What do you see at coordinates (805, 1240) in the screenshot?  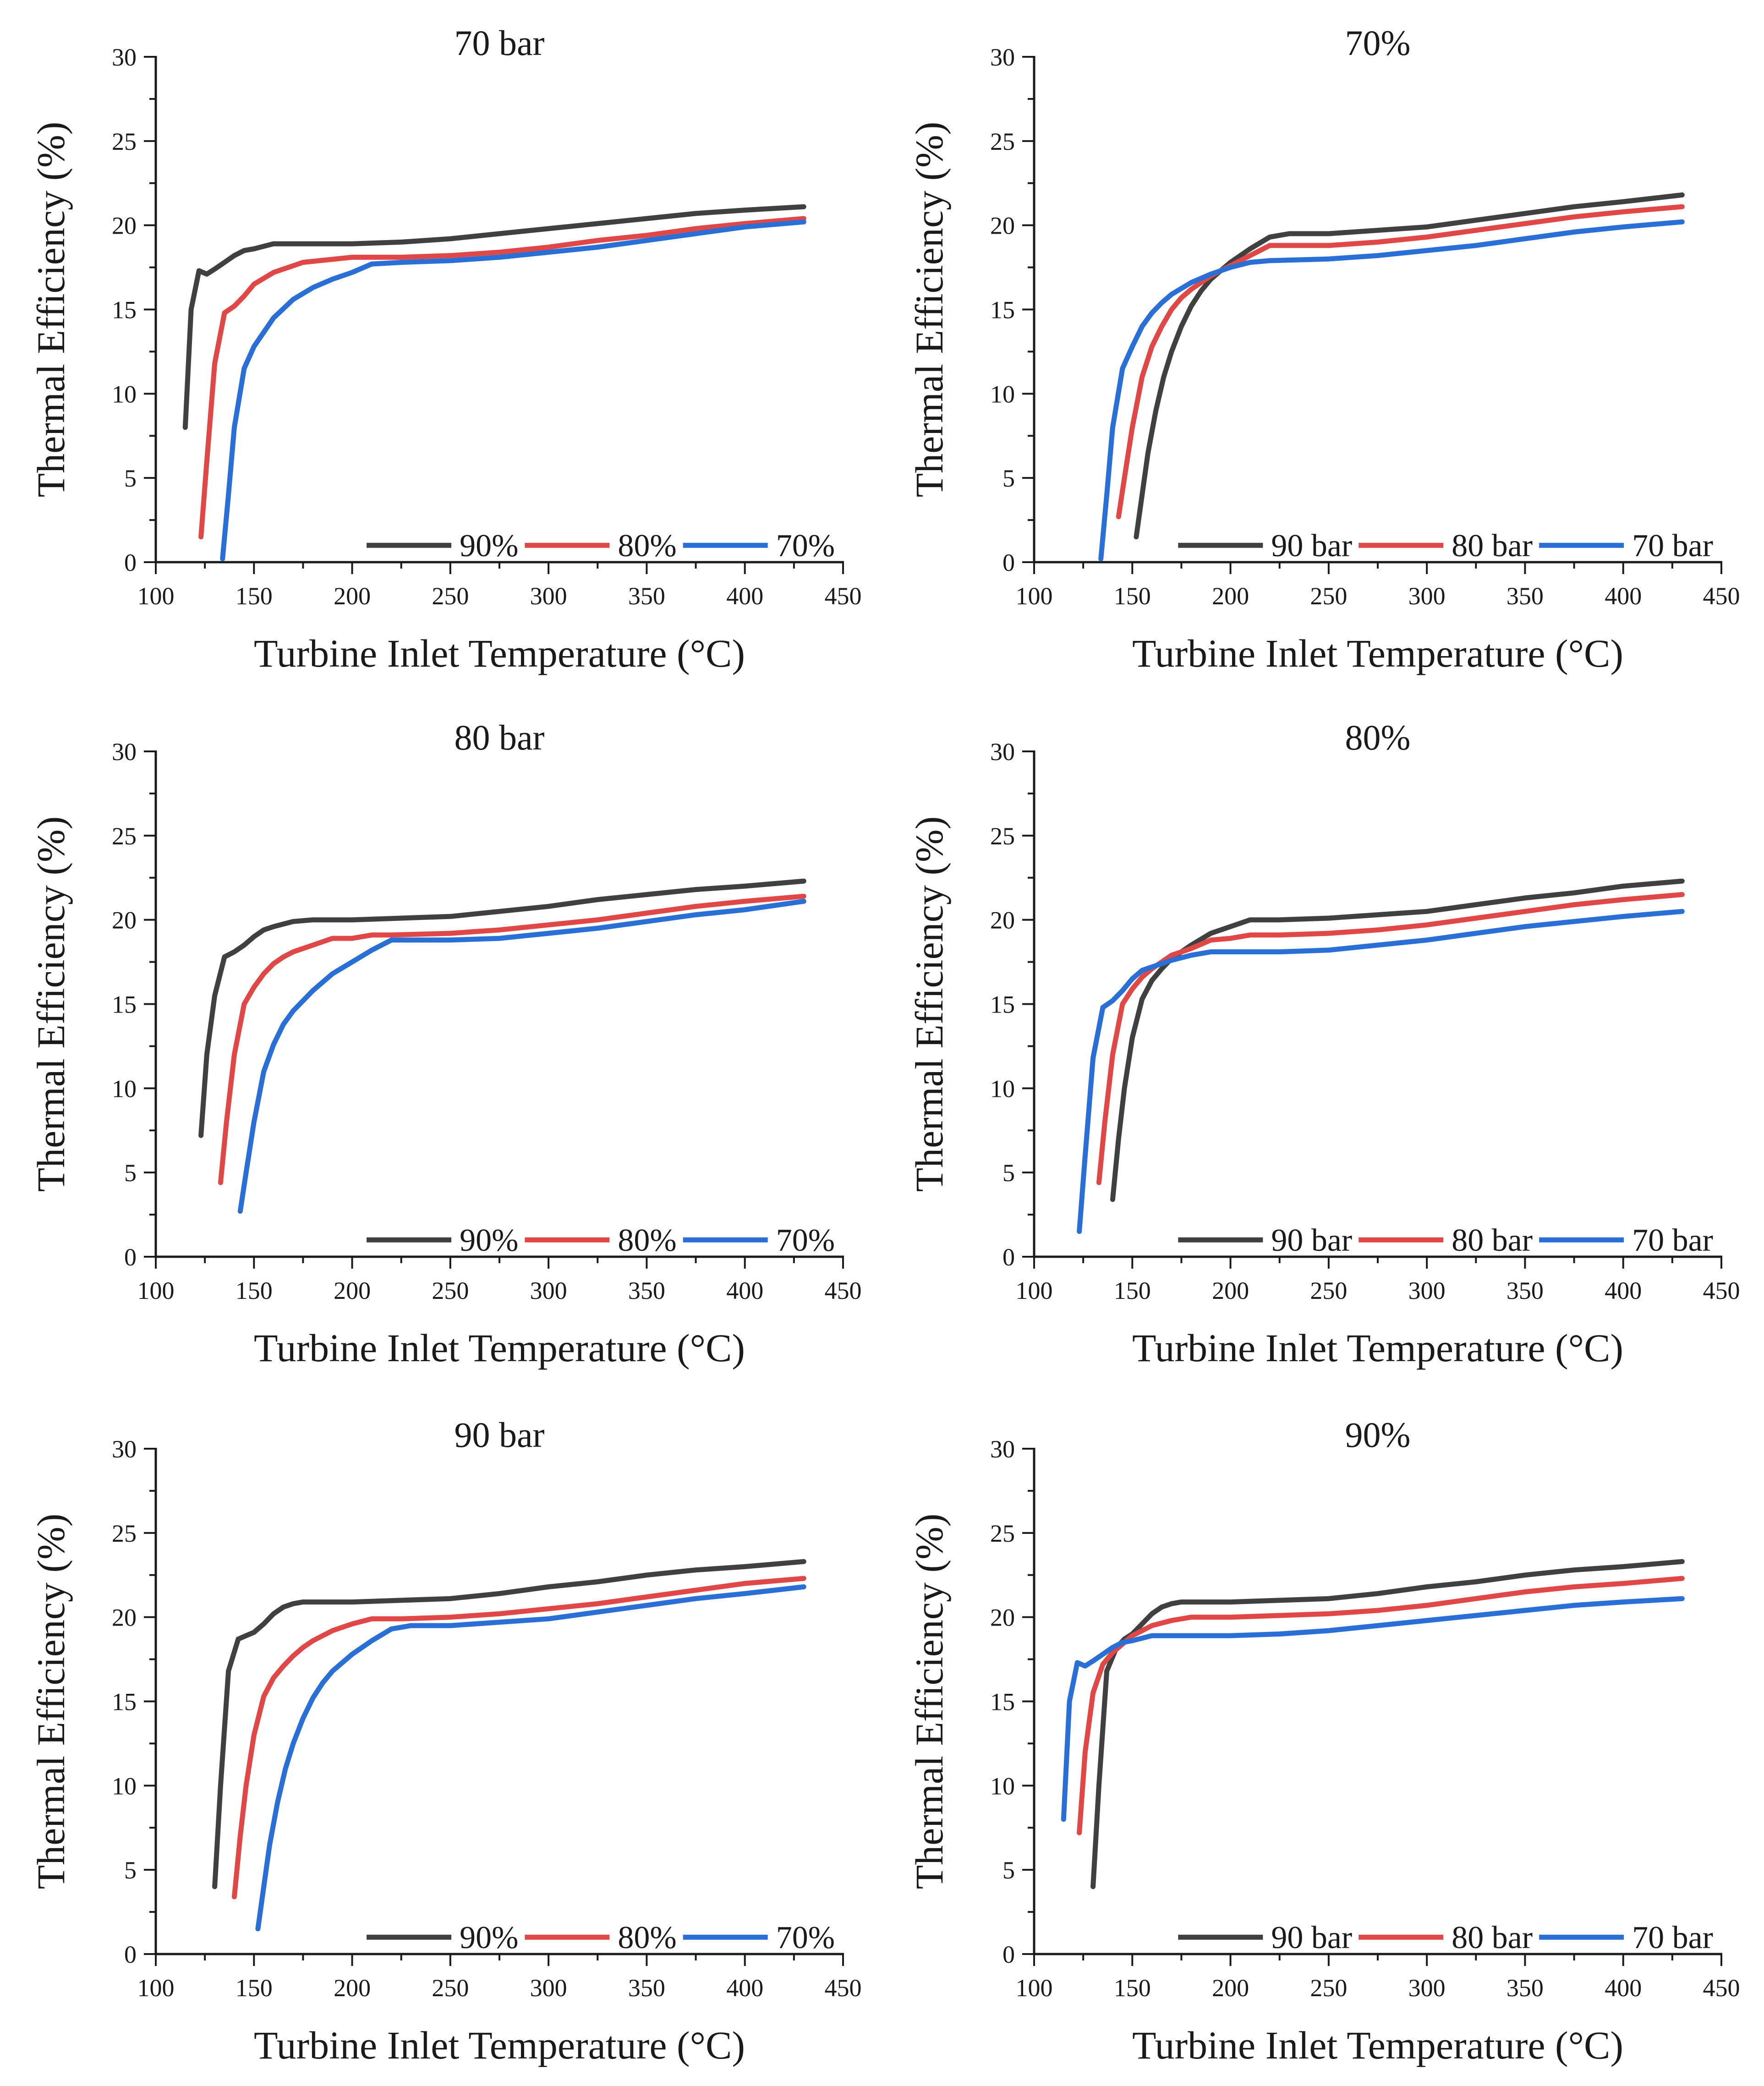 I see `legend-label: 70%` at bounding box center [805, 1240].